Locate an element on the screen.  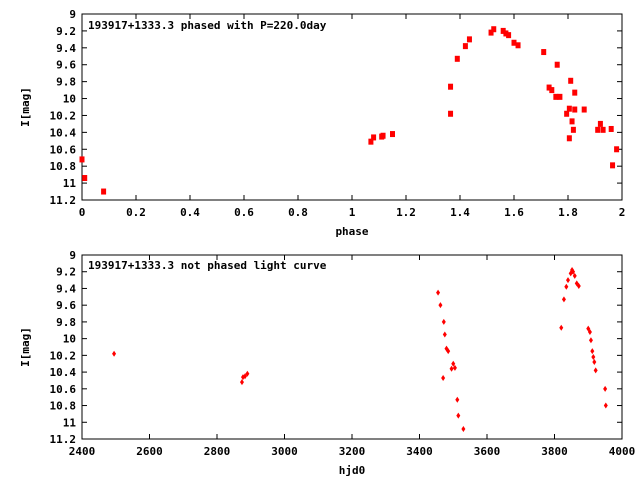
phased-y-tick-label: 10.2 is located at coordinates (63, 115).